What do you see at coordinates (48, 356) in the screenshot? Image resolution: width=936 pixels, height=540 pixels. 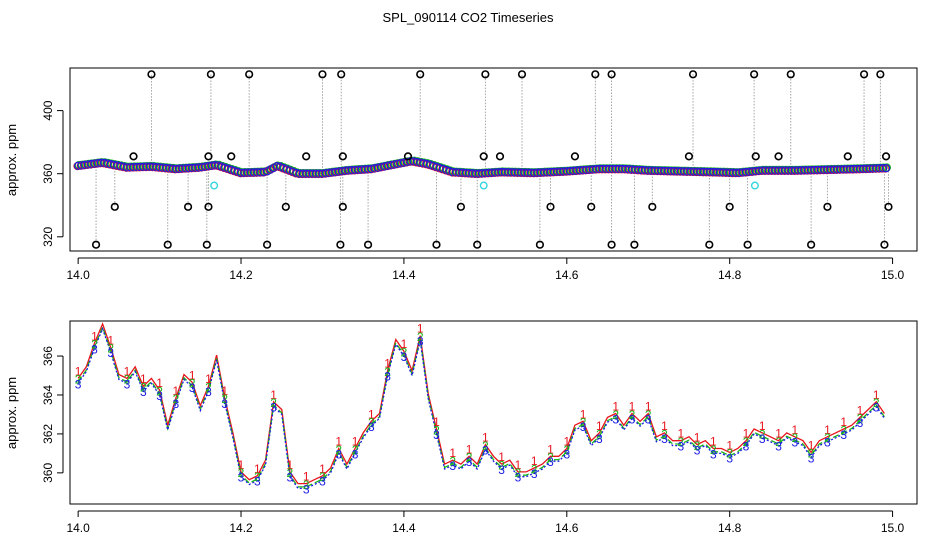 I see `y-tick-label: 366` at bounding box center [48, 356].